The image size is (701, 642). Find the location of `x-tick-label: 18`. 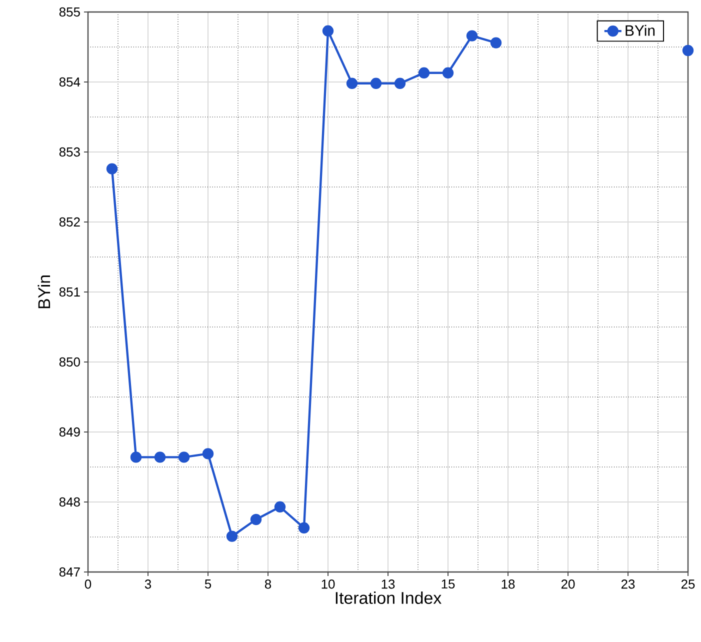

x-tick-label: 18 is located at coordinates (508, 584).